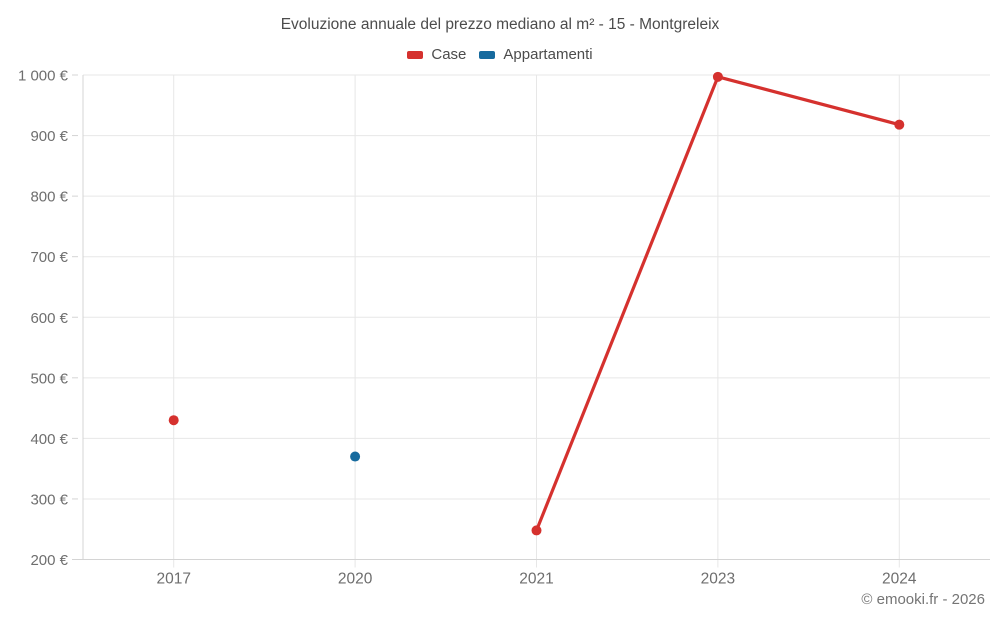  What do you see at coordinates (899, 124) in the screenshot?
I see `data-point-case-2024` at bounding box center [899, 124].